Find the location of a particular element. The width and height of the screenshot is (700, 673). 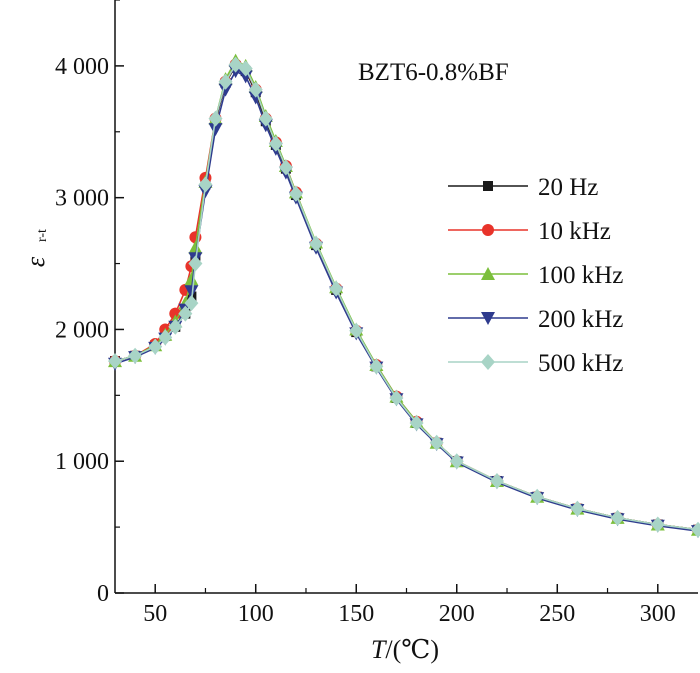

y-tick-label: 3 000 is located at coordinates (82, 199).